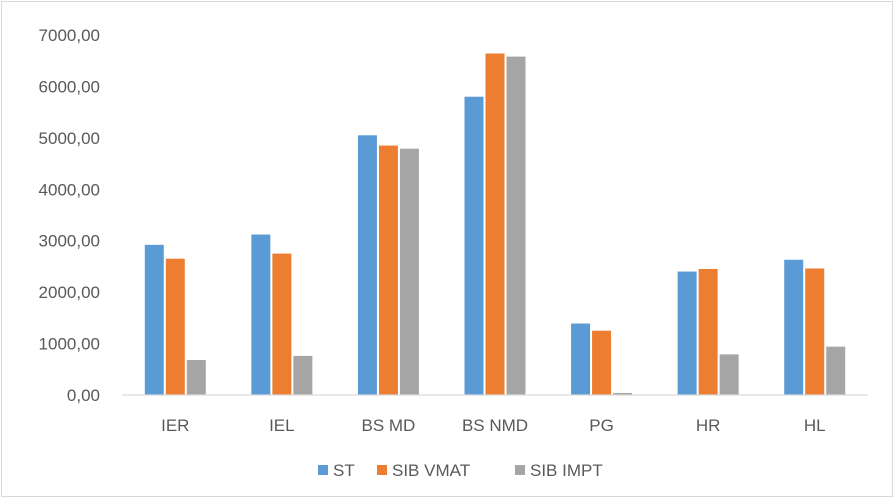 This screenshot has height=500, width=896. What do you see at coordinates (601, 425) in the screenshot?
I see `x-tick-label: PG` at bounding box center [601, 425].